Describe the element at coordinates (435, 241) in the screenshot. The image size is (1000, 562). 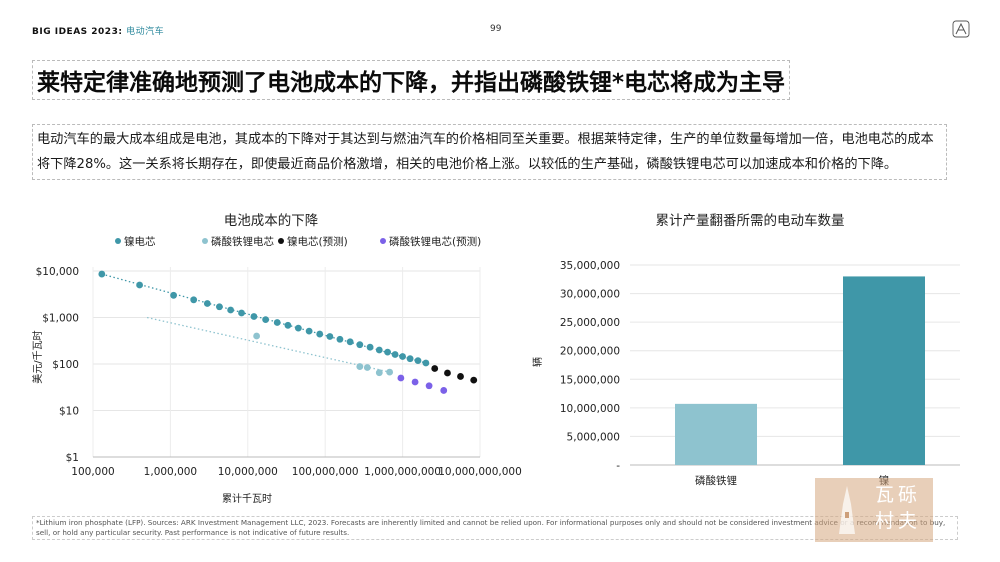
I see `legend-label: 磷酸铁锂电芯(预测)` at that location.